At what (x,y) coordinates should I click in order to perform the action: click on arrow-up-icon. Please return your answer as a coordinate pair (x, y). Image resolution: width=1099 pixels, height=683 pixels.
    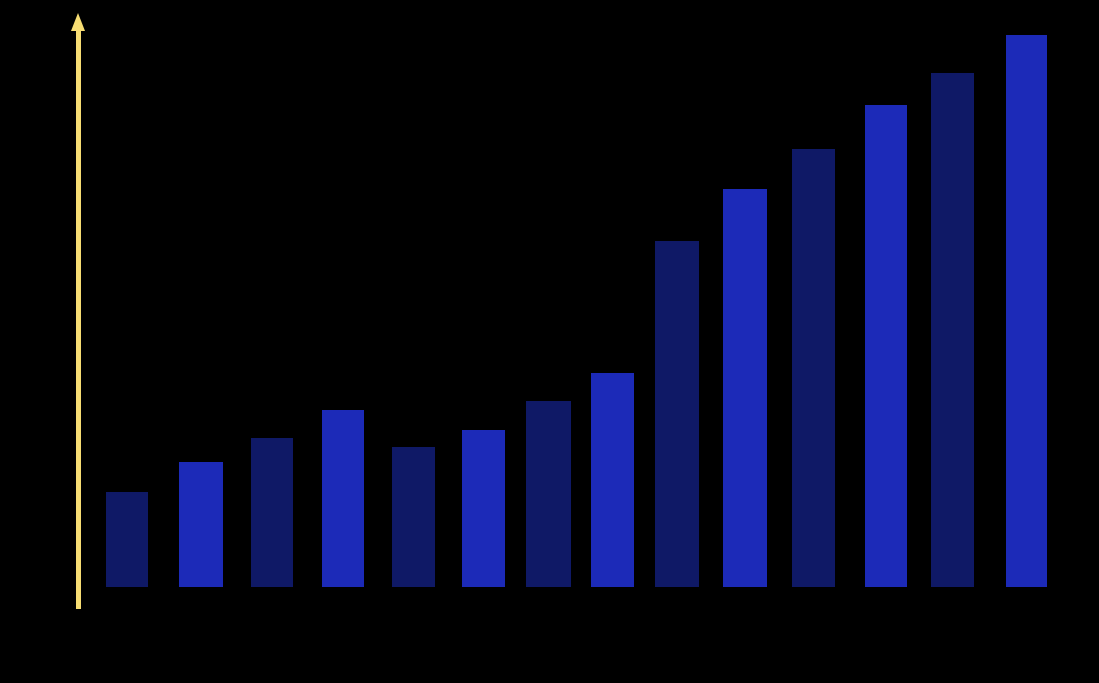
    Looking at the image, I should click on (78, 22).